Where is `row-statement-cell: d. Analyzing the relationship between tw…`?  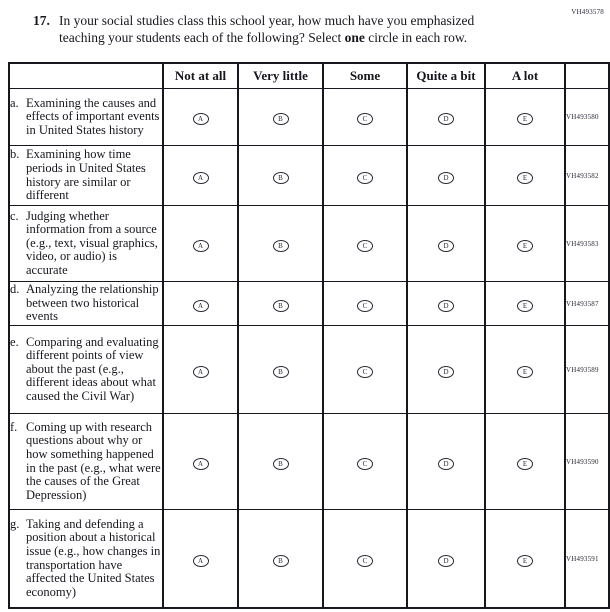
row-statement-cell: d. Analyzing the relationship between tw… is located at coordinates (86, 303).